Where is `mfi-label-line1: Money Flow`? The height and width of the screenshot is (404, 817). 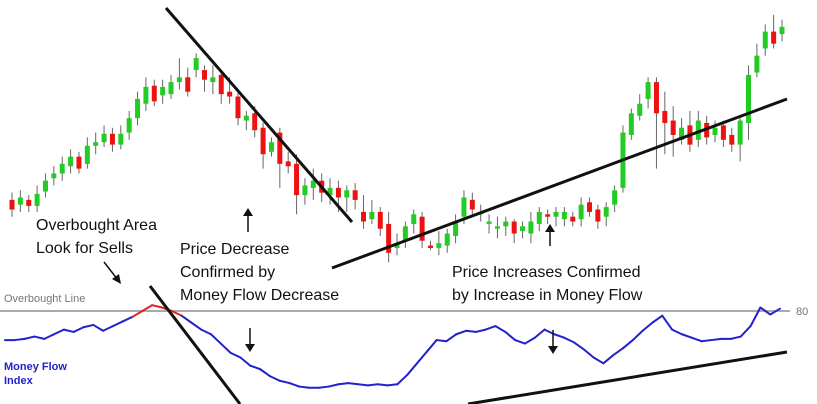 mfi-label-line1: Money Flow is located at coordinates (35, 367).